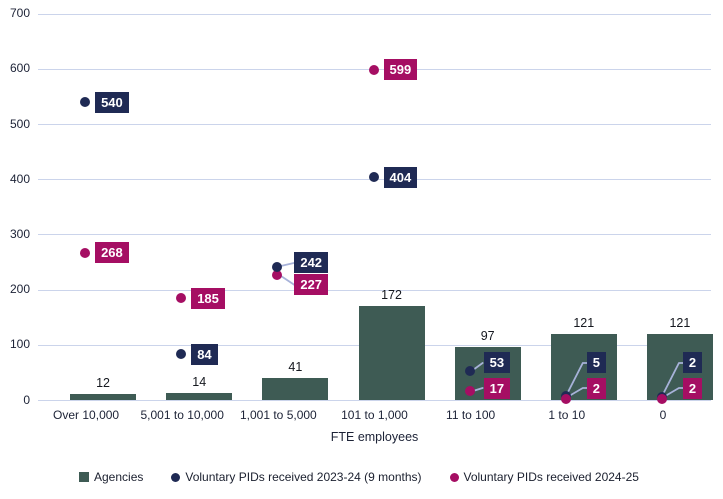 Image resolution: width=723 pixels, height=499 pixels. I want to click on point-label-2024-25: 599, so click(400, 70).